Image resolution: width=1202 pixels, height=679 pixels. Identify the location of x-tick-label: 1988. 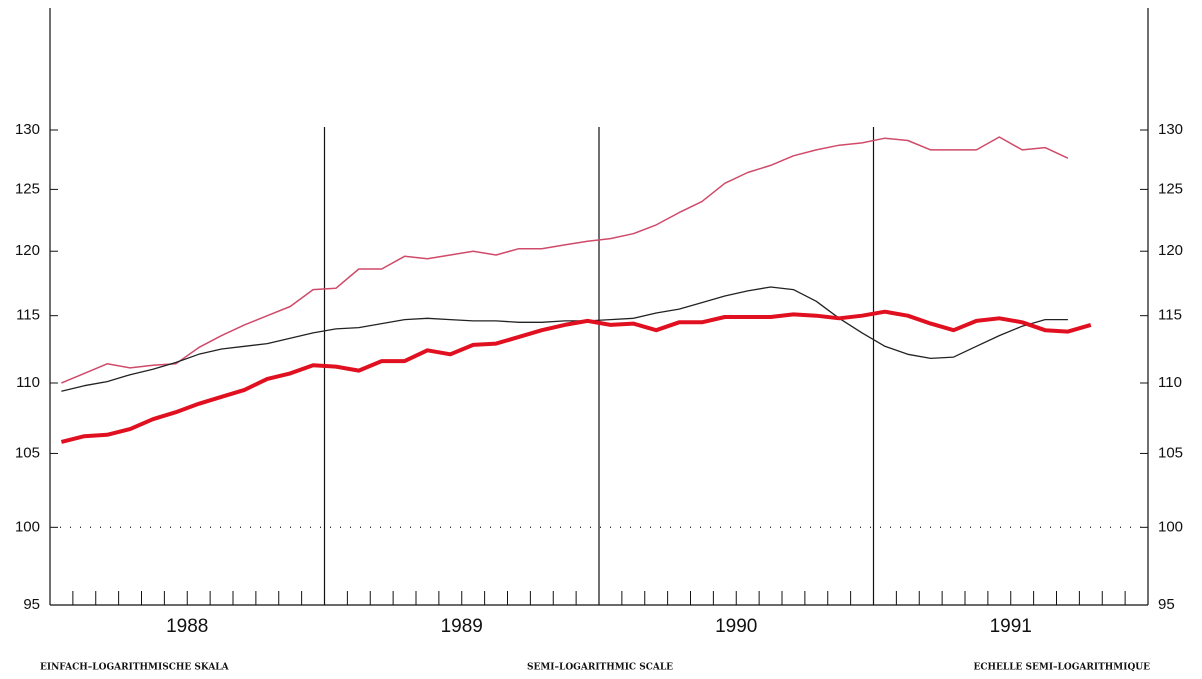
(187, 626).